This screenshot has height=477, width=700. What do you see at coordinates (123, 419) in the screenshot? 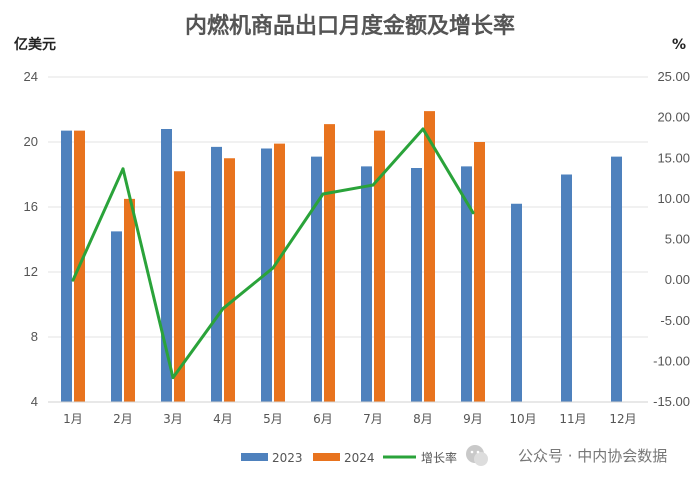
I see `x-tick-label: 2月` at bounding box center [123, 419].